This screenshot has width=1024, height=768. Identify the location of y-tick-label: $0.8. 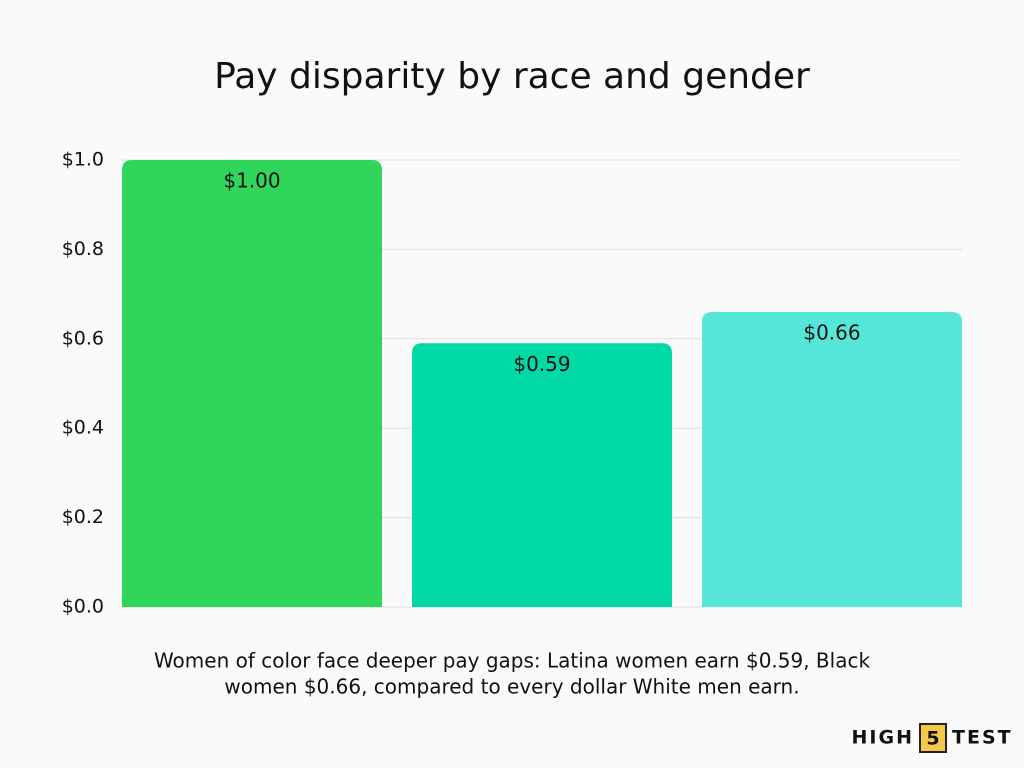
(83, 249).